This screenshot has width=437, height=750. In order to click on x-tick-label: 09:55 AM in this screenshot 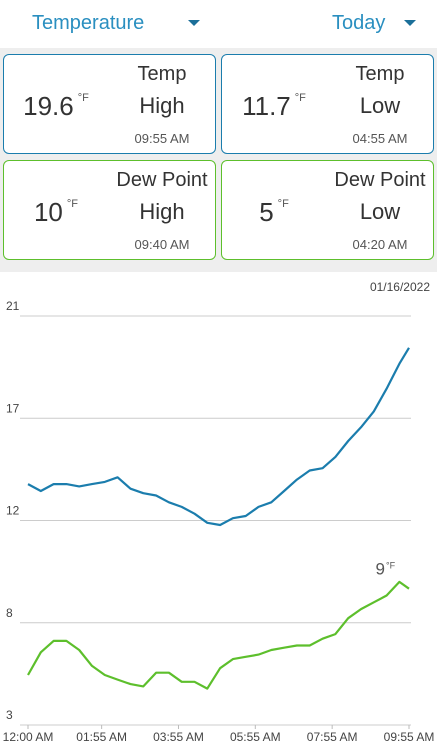, I will do `click(409, 737)`.